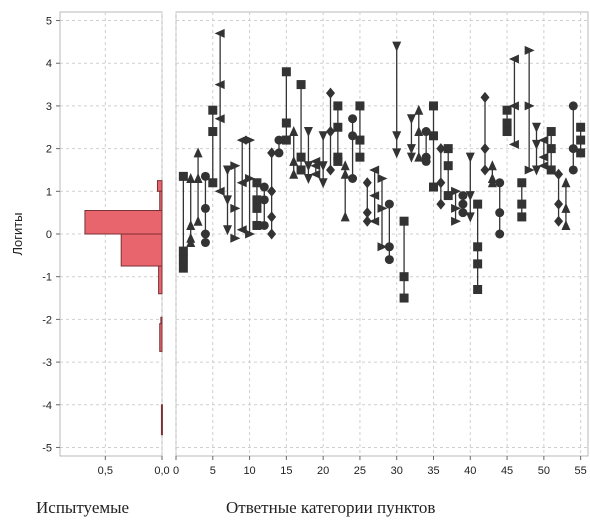  What do you see at coordinates (397, 471) in the screenshot?
I see `x-tick-label-right: 30` at bounding box center [397, 471].